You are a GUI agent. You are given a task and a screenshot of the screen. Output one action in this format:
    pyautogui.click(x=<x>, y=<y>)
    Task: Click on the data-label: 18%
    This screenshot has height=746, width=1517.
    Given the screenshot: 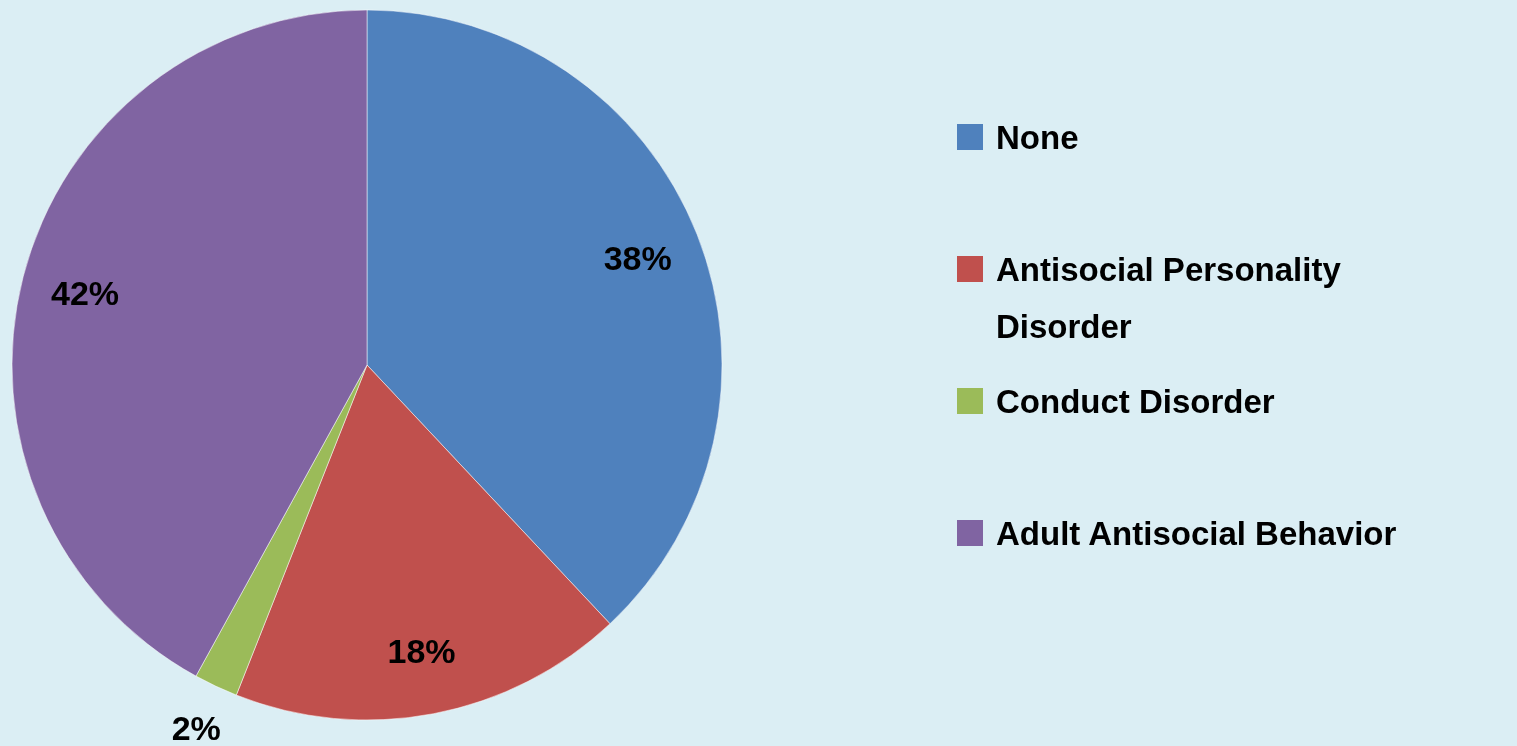 What is the action you would take?
    pyautogui.click(x=421, y=650)
    